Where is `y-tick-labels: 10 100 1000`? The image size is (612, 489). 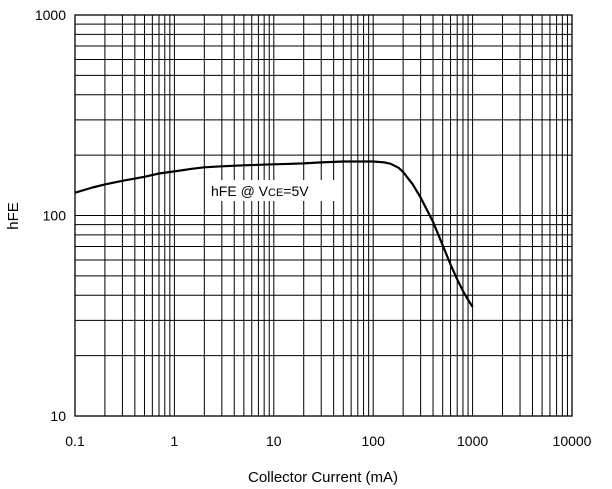 y-tick-labels: 10 100 1000 is located at coordinates (50, 215).